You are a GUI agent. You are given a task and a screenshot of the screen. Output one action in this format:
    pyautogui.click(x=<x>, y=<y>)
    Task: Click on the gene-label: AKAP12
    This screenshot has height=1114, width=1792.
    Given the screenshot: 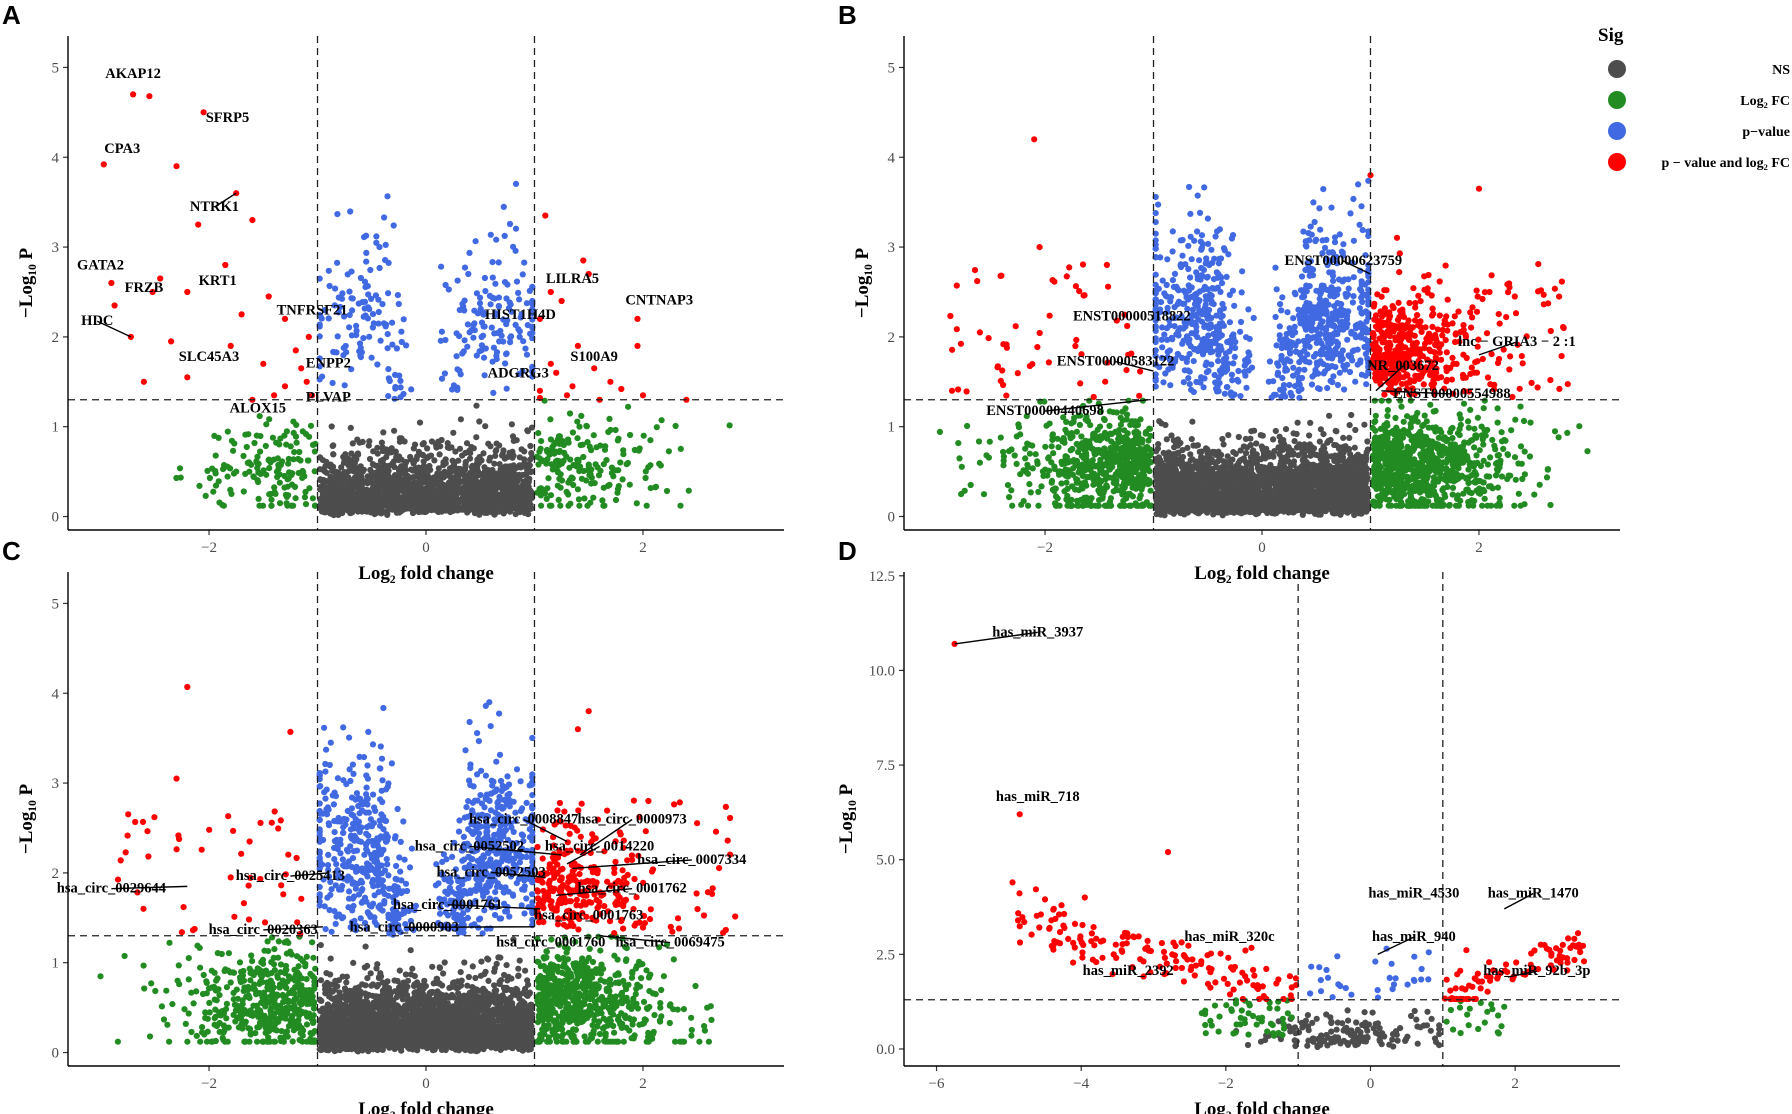 What is the action you would take?
    pyautogui.click(x=133, y=74)
    